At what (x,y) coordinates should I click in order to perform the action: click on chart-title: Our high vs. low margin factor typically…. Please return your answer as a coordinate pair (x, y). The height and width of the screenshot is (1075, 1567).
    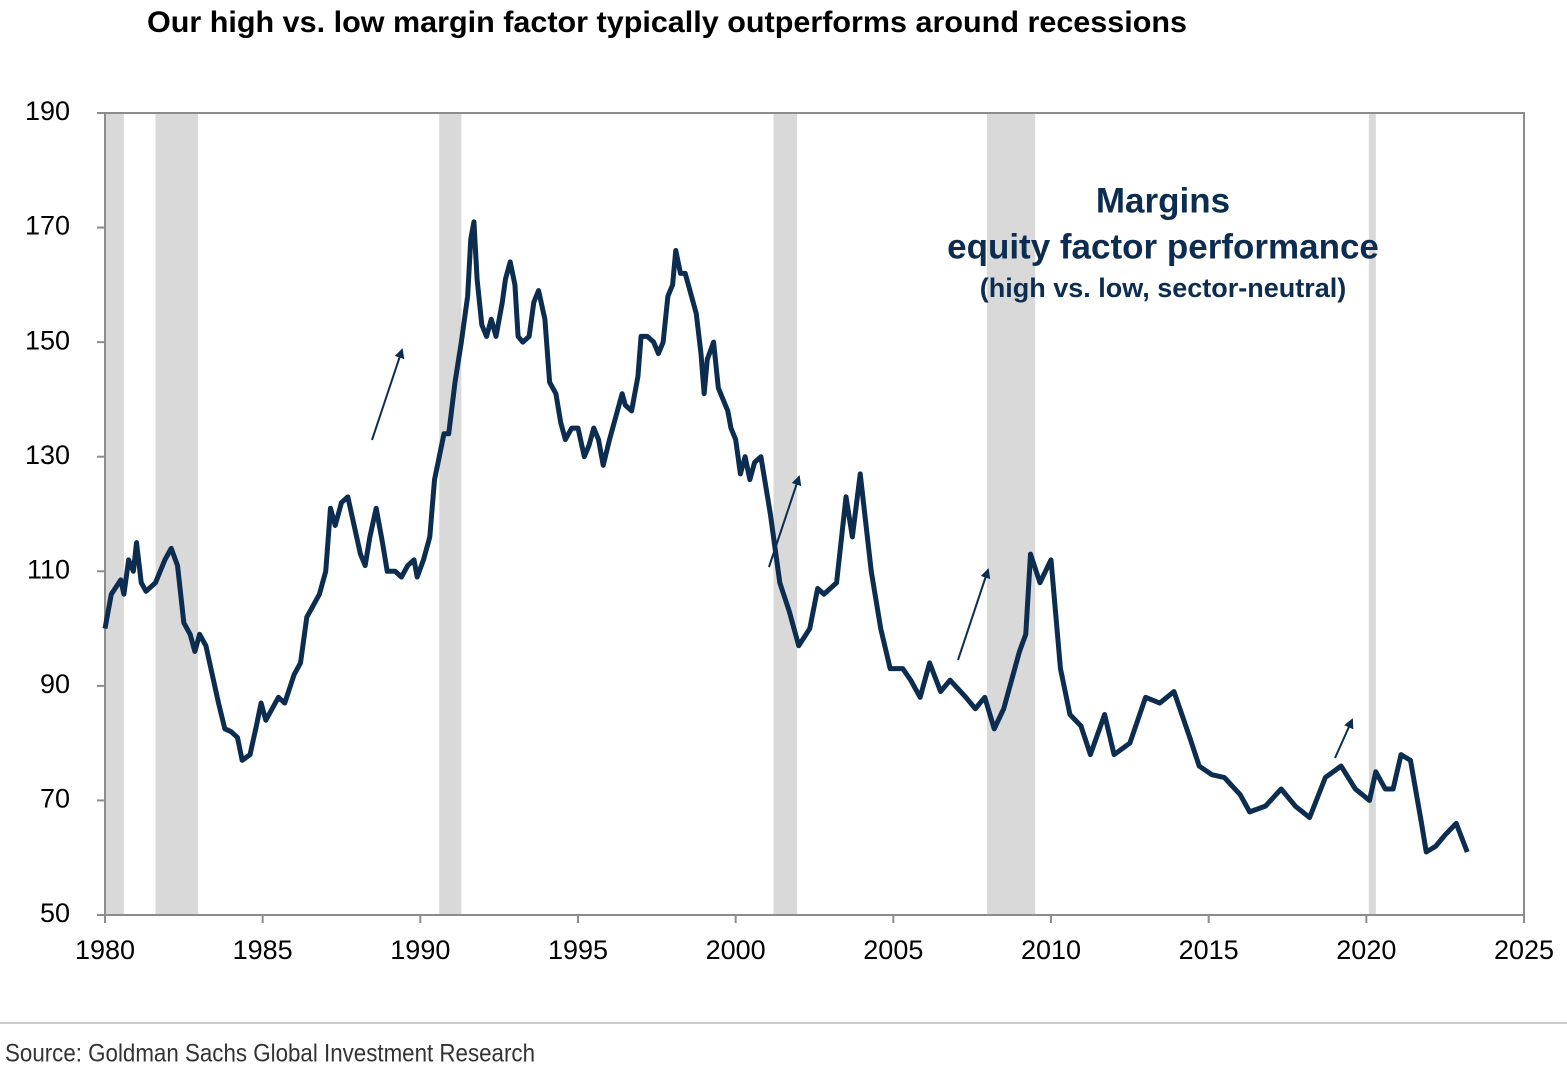
    Looking at the image, I should click on (667, 22).